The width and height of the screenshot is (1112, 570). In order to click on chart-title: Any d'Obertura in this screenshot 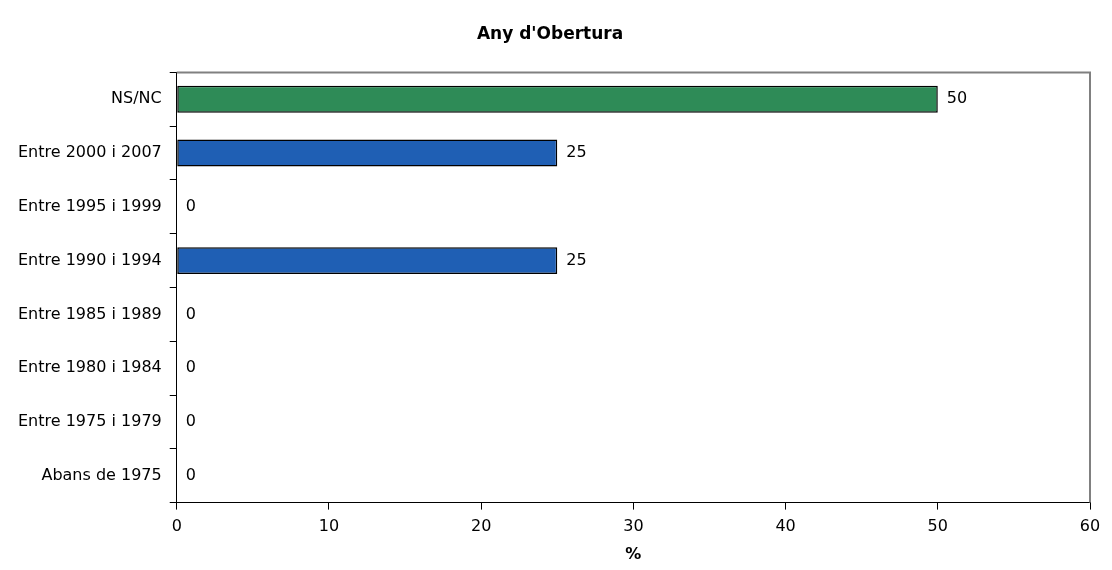, I will do `click(550, 32)`.